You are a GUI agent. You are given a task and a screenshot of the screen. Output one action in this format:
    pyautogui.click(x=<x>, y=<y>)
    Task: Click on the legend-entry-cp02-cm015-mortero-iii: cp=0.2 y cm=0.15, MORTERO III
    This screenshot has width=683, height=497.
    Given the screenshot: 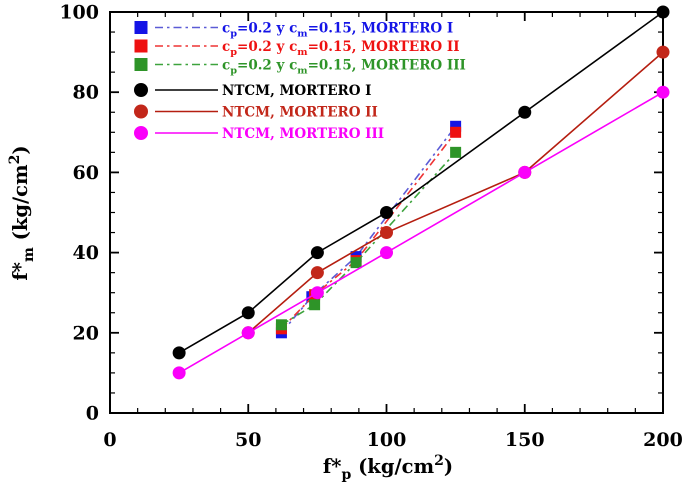 What is the action you would take?
    pyautogui.click(x=300, y=66)
    